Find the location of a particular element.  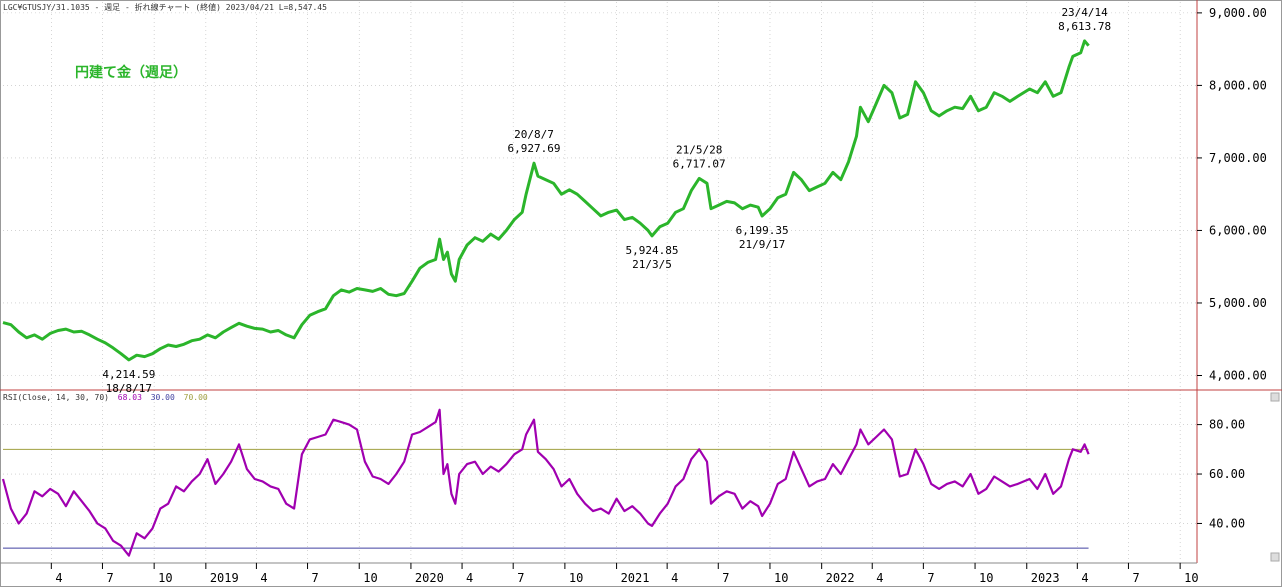

rsi-legend-value: 68.03 is located at coordinates (130, 397).